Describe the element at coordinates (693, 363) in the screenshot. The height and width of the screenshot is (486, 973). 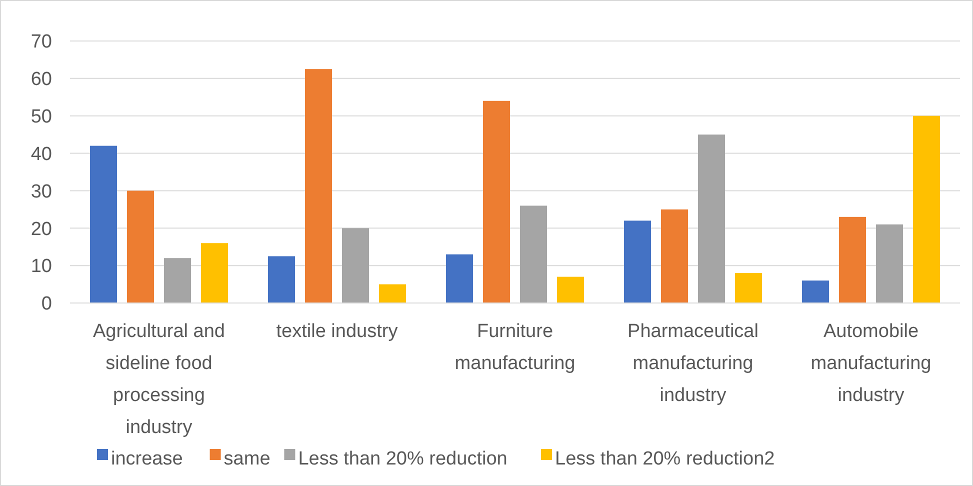
I see `x-tick-label: Pharmaceutical manufacturing industry` at that location.